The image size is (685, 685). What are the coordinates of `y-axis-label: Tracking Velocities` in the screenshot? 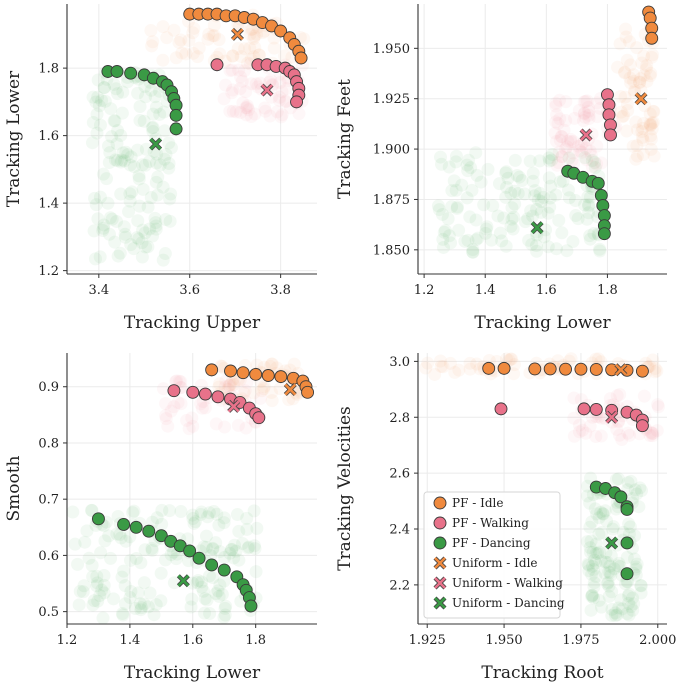 It's located at (345, 488).